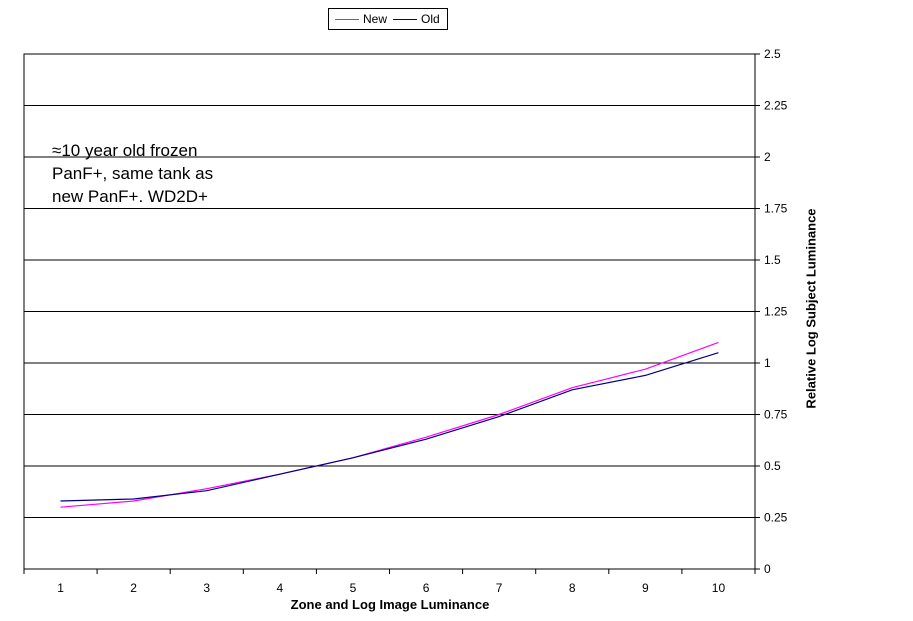 This screenshot has height=621, width=913. What do you see at coordinates (772, 260) in the screenshot?
I see `y-tick-label: 1.5` at bounding box center [772, 260].